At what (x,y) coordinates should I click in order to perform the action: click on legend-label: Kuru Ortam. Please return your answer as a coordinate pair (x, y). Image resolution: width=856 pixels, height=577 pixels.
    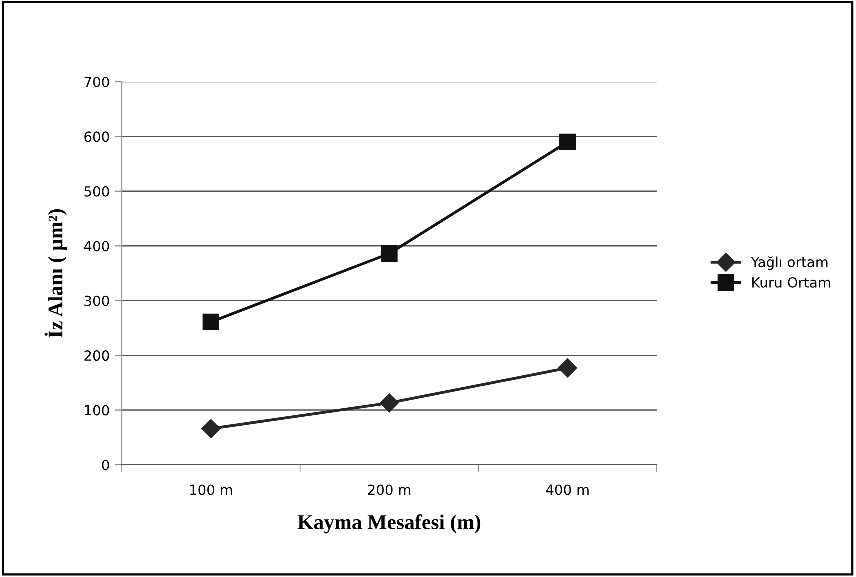
    Looking at the image, I should click on (791, 282).